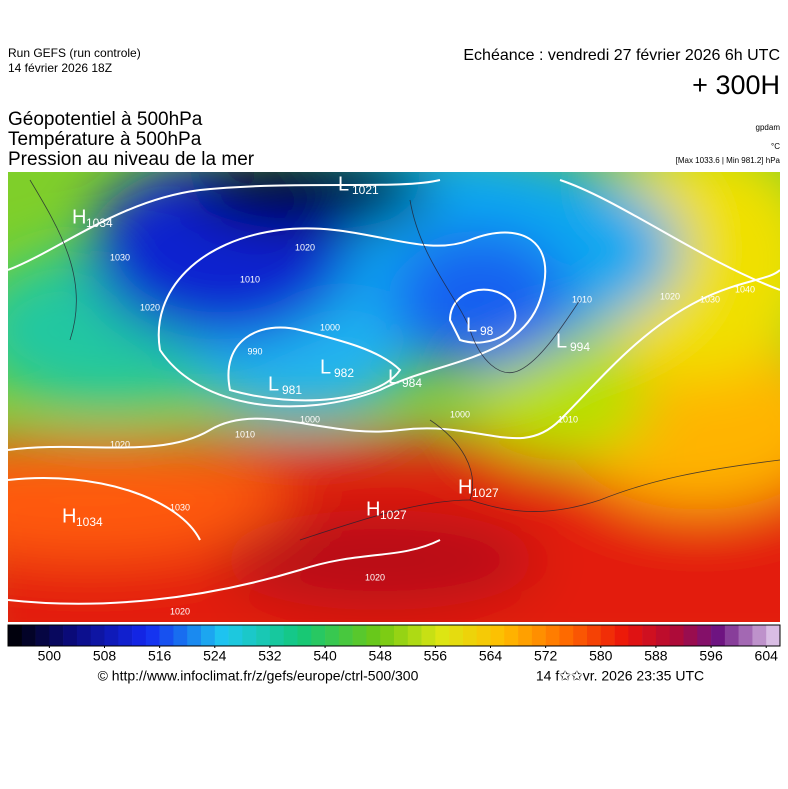 The height and width of the screenshot is (789, 788). Describe the element at coordinates (546, 656) in the screenshot. I see `colorbar-tick-label: 572` at that location.